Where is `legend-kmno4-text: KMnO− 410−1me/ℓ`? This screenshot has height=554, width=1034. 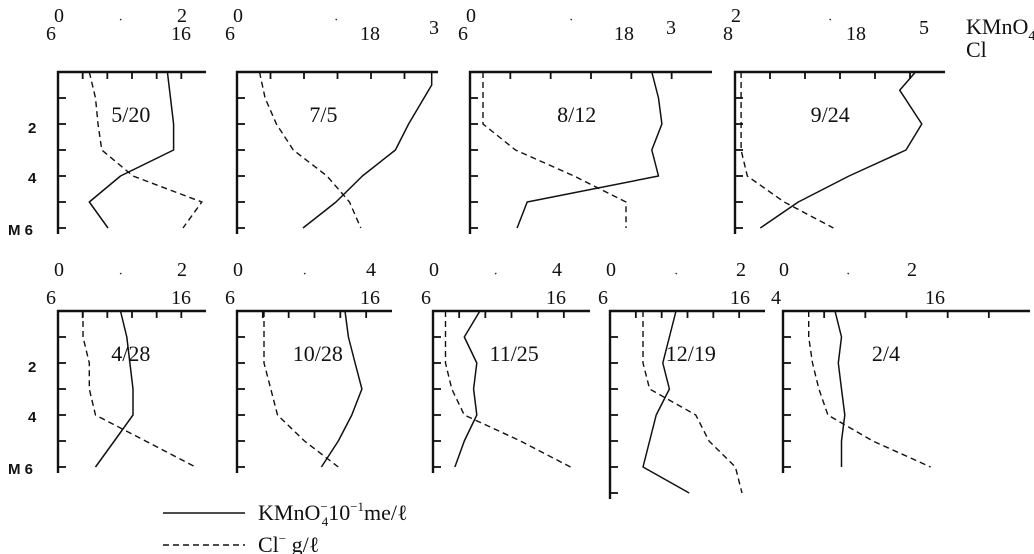
legend-kmno4-text: KMnO− 410−1me/ℓ is located at coordinates (333, 514).